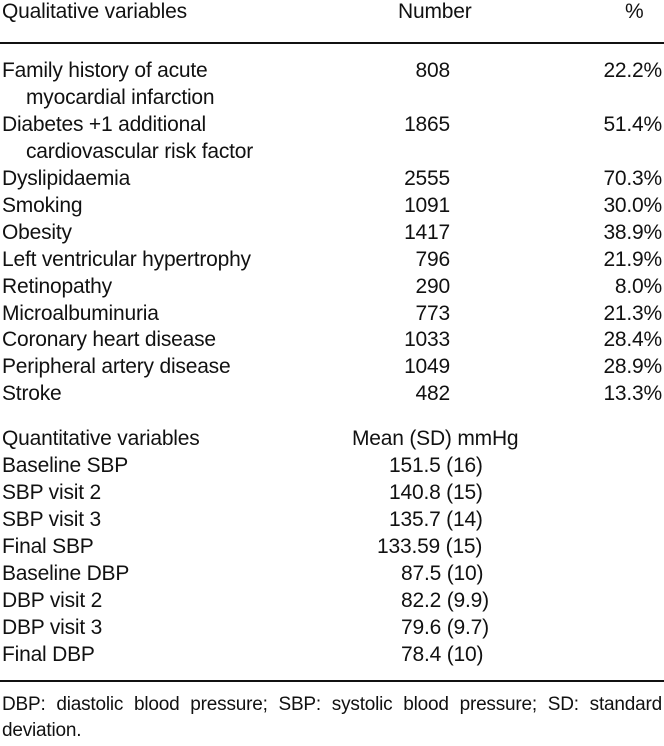 The image size is (664, 746). What do you see at coordinates (332, 546) in the screenshot?
I see `table-row: Final SBP 133.59 (15)` at bounding box center [332, 546].